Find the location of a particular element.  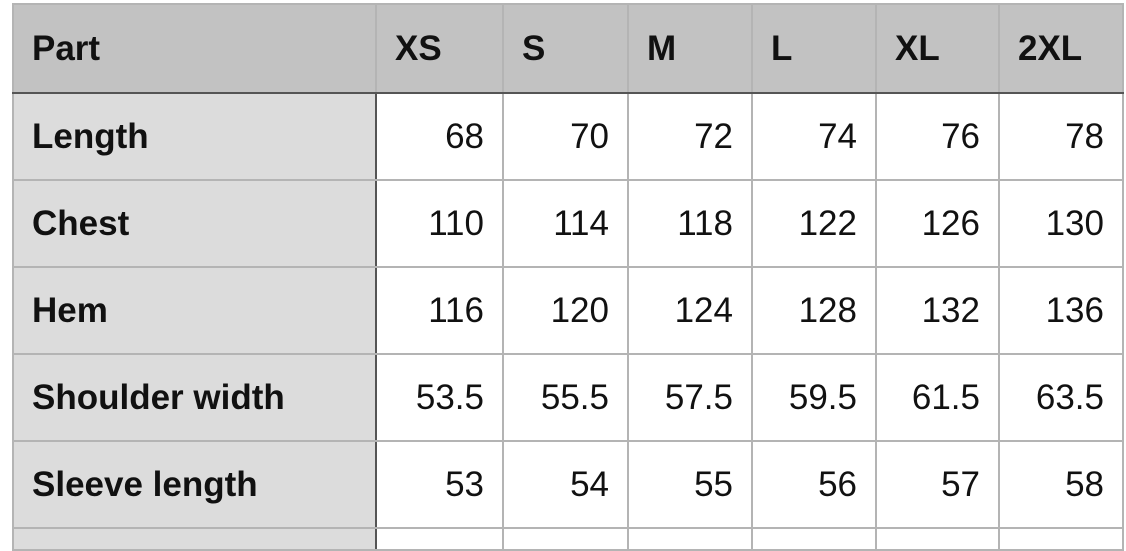

measurement-cell: 132 is located at coordinates (937, 310).